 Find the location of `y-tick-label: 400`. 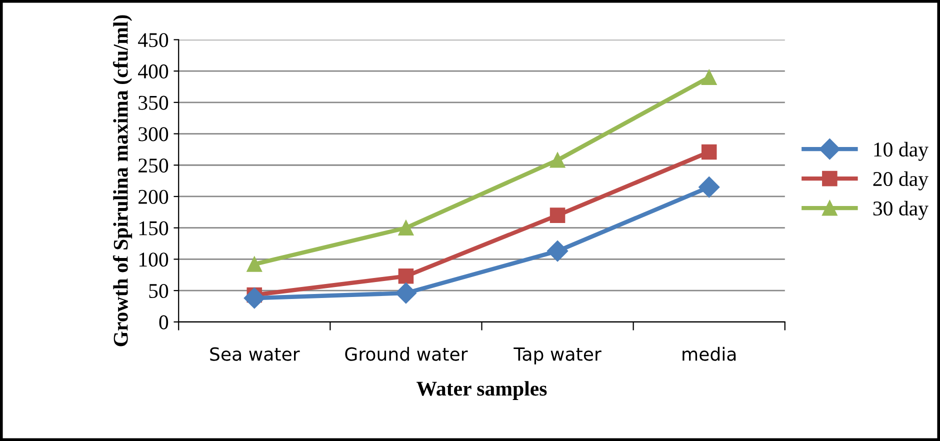

y-tick-label: 400 is located at coordinates (153, 71).